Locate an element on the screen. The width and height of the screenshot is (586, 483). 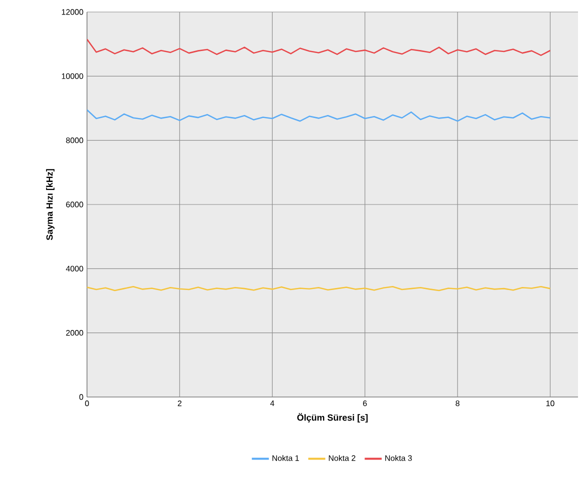
y-axis-title: Sayma Hızı [kHz] is located at coordinates (50, 204).